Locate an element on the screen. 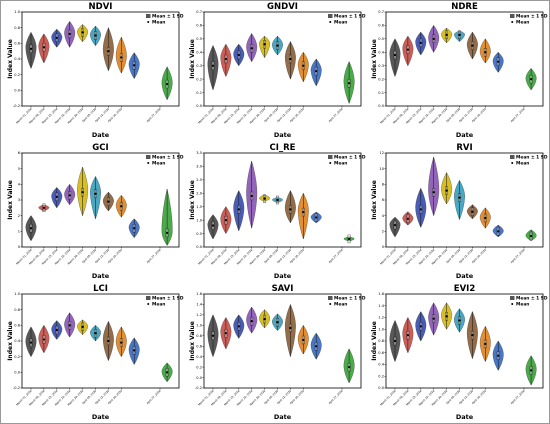 The width and height of the screenshot is (550, 424). chart-title: RVI is located at coordinates (464, 148).